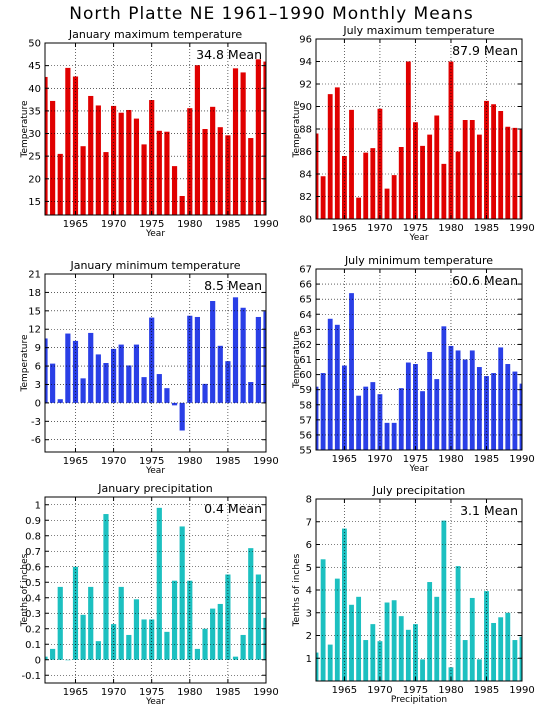 The height and width of the screenshot is (711, 543). What do you see at coordinates (167, 395) in the screenshot?
I see `chart2-bar-1977` at bounding box center [167, 395].